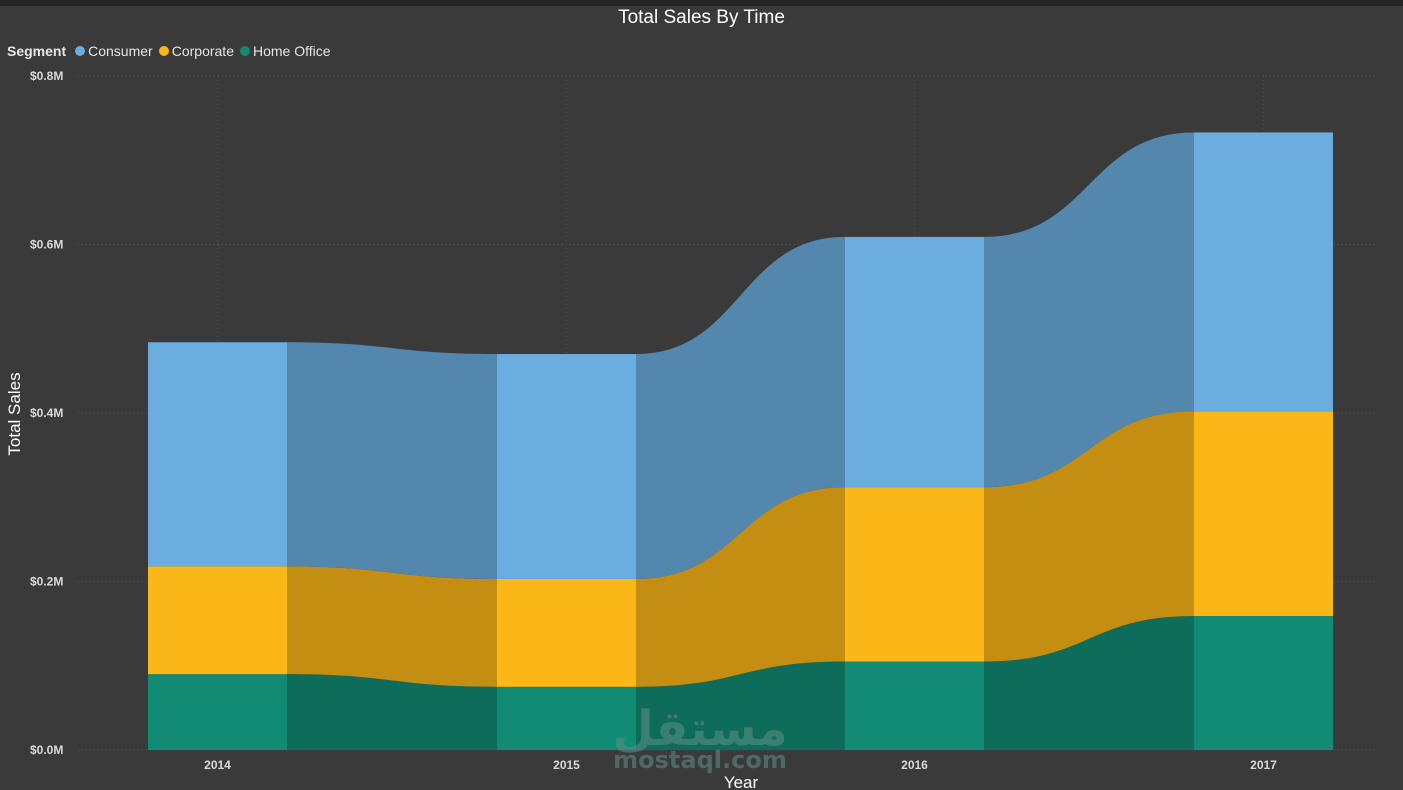 Image resolution: width=1403 pixels, height=790 pixels. What do you see at coordinates (701, 3) in the screenshot?
I see `top-bar` at bounding box center [701, 3].